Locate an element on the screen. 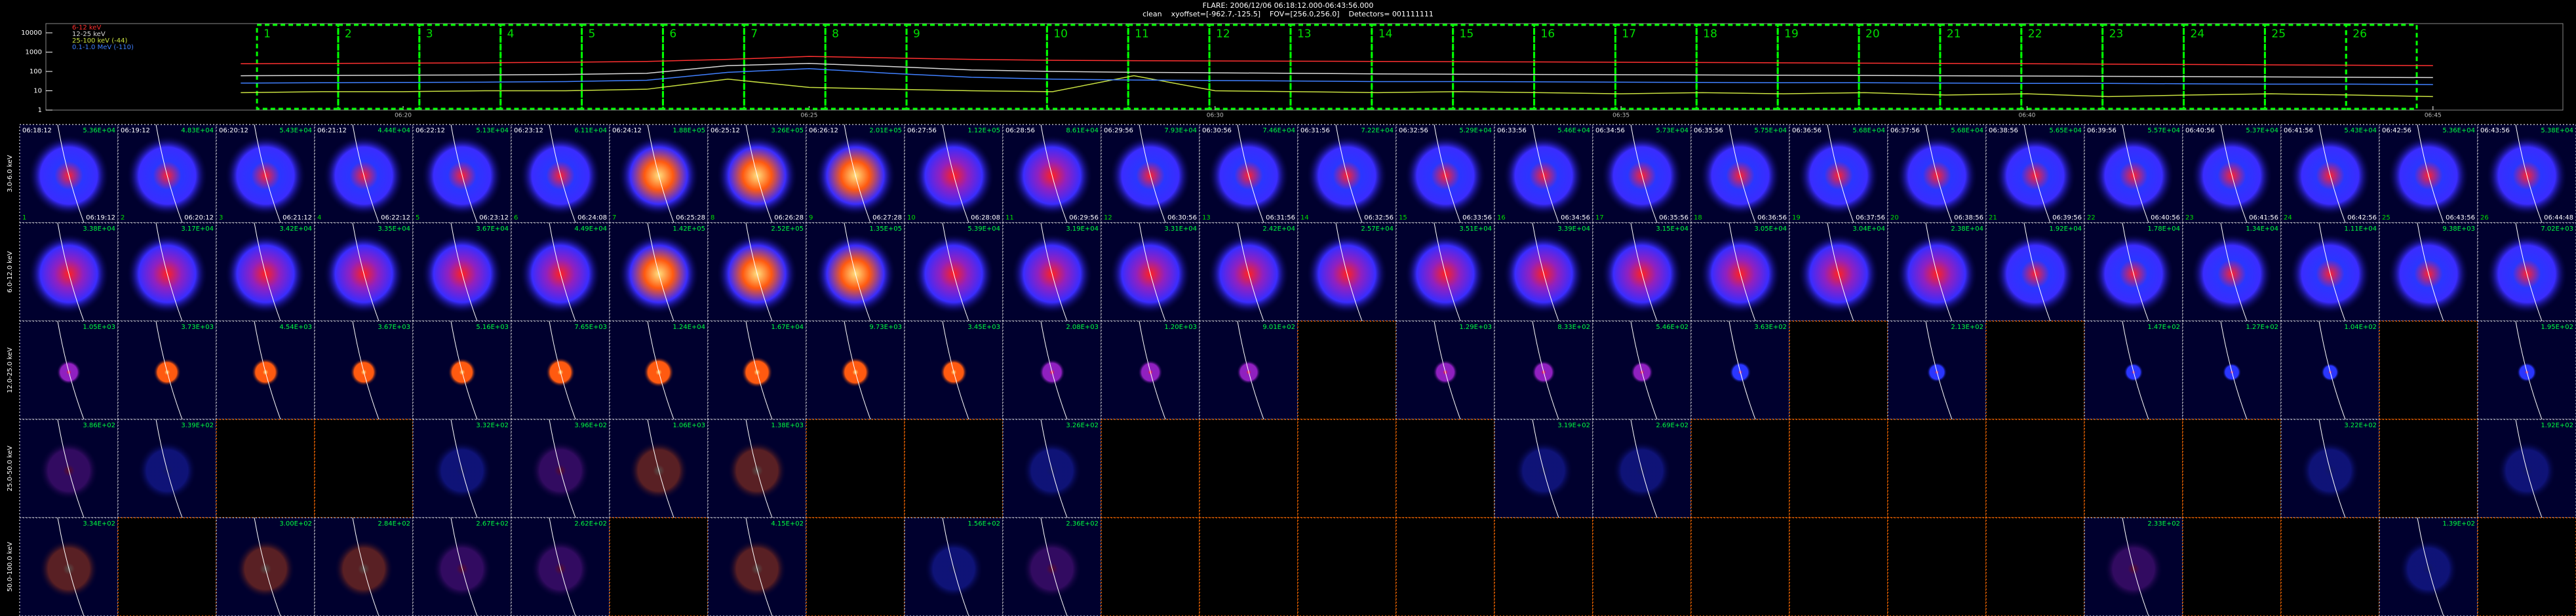 This screenshot has width=2576, height=616. start-time: 06:23:12 is located at coordinates (528, 130).